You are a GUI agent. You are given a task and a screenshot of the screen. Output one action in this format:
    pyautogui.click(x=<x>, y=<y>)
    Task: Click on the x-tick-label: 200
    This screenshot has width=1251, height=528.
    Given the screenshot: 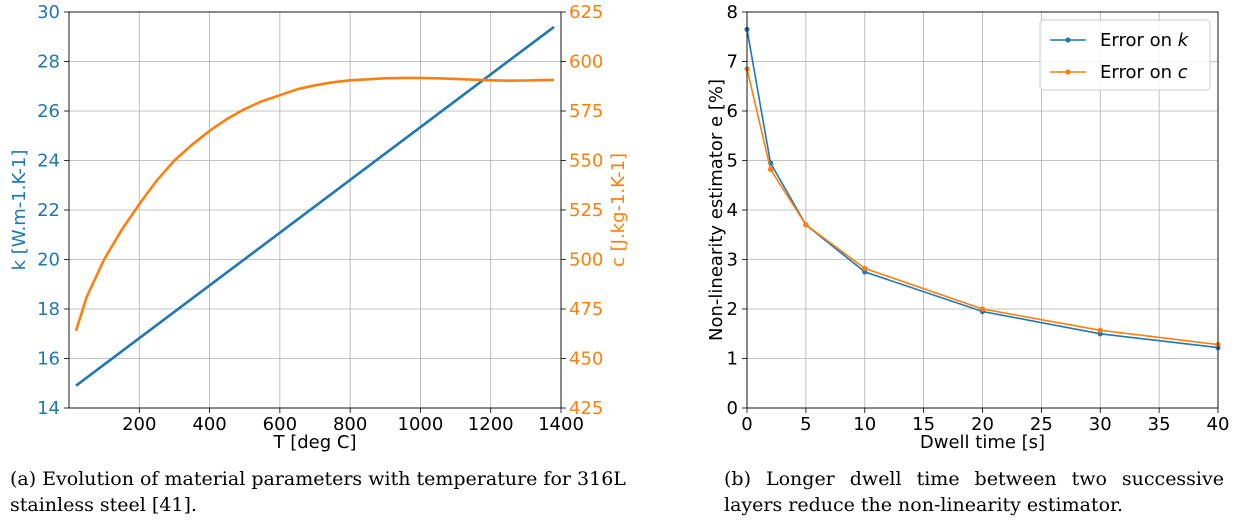 What is the action you would take?
    pyautogui.click(x=139, y=424)
    